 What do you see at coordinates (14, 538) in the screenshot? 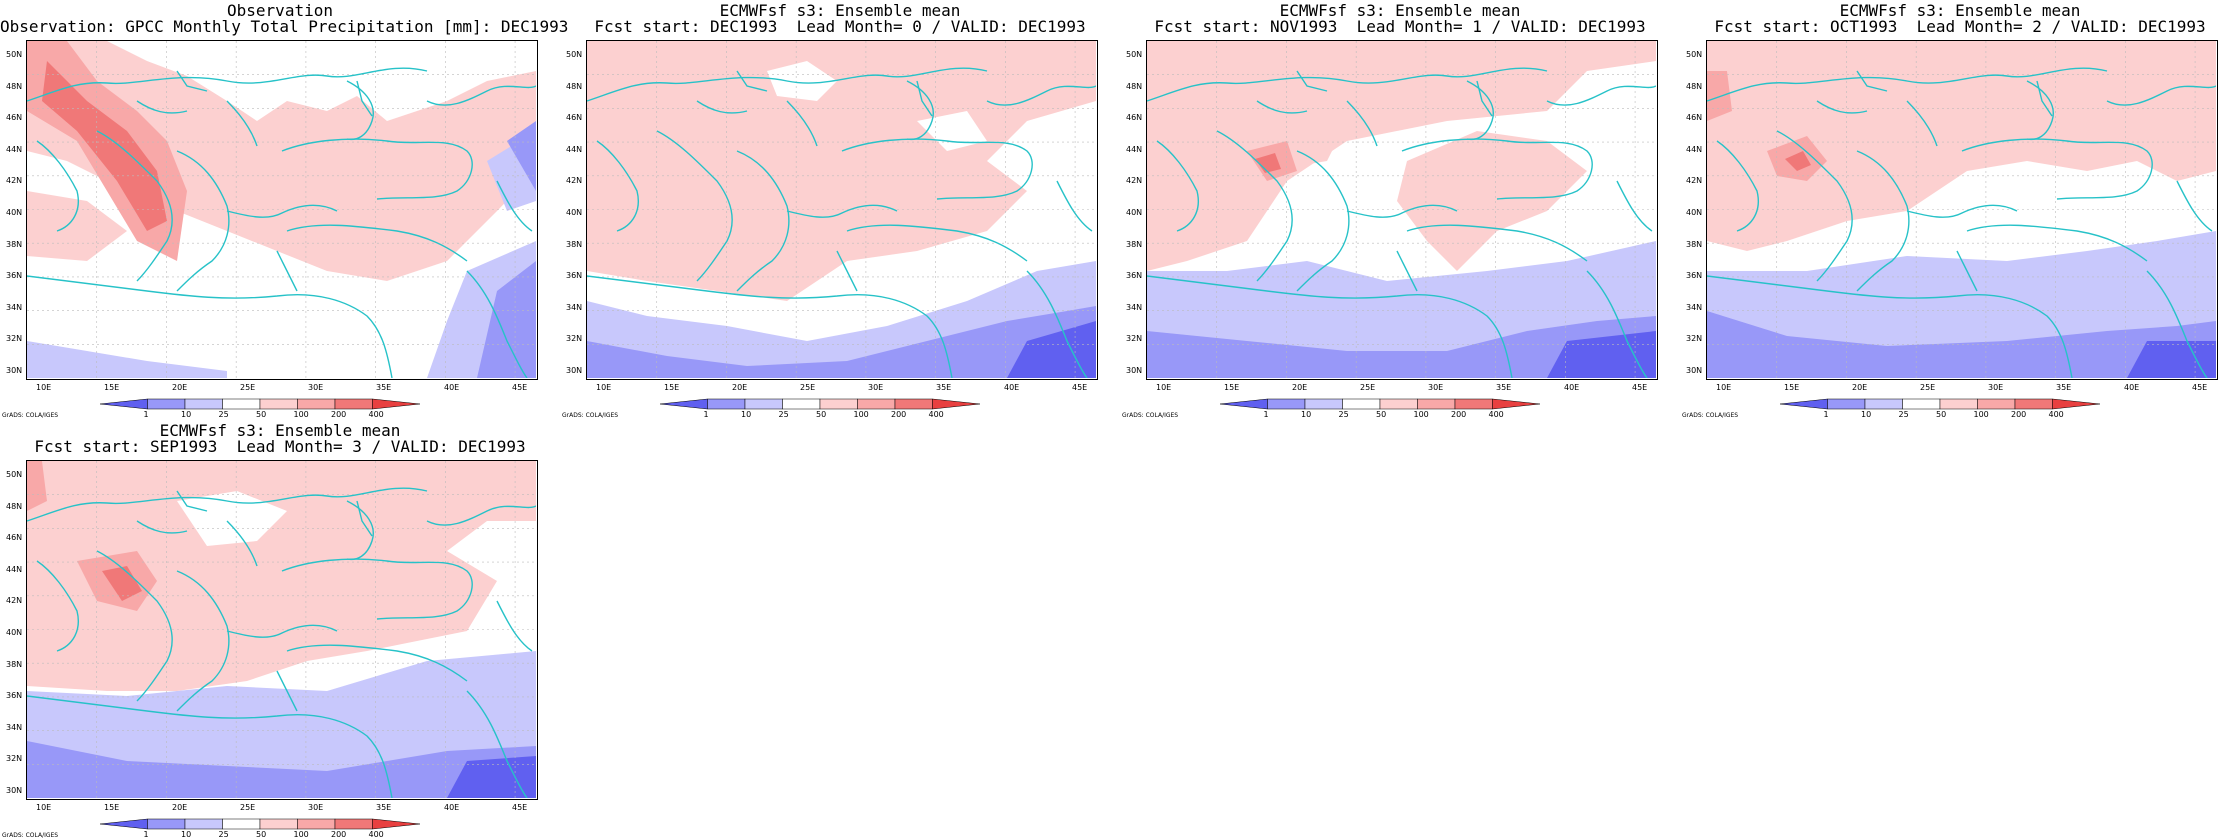
I see `latitude-label: 46N` at bounding box center [14, 538].